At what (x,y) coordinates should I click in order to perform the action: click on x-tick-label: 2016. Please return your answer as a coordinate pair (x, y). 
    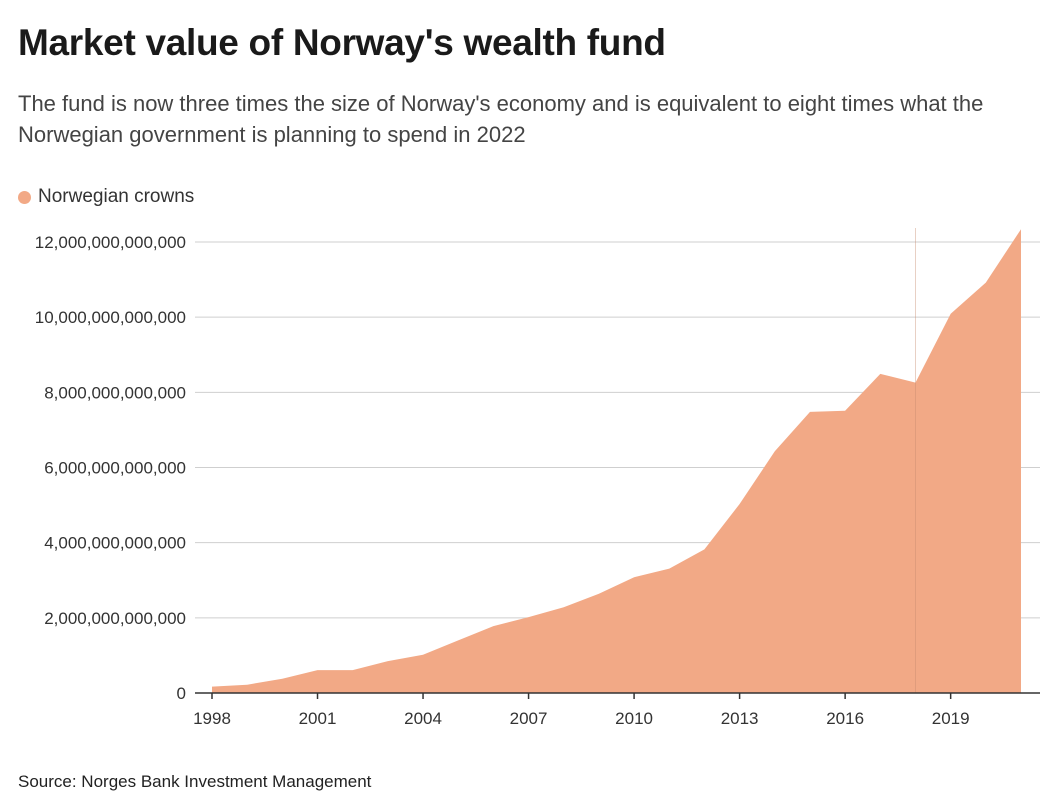
    Looking at the image, I should click on (845, 718).